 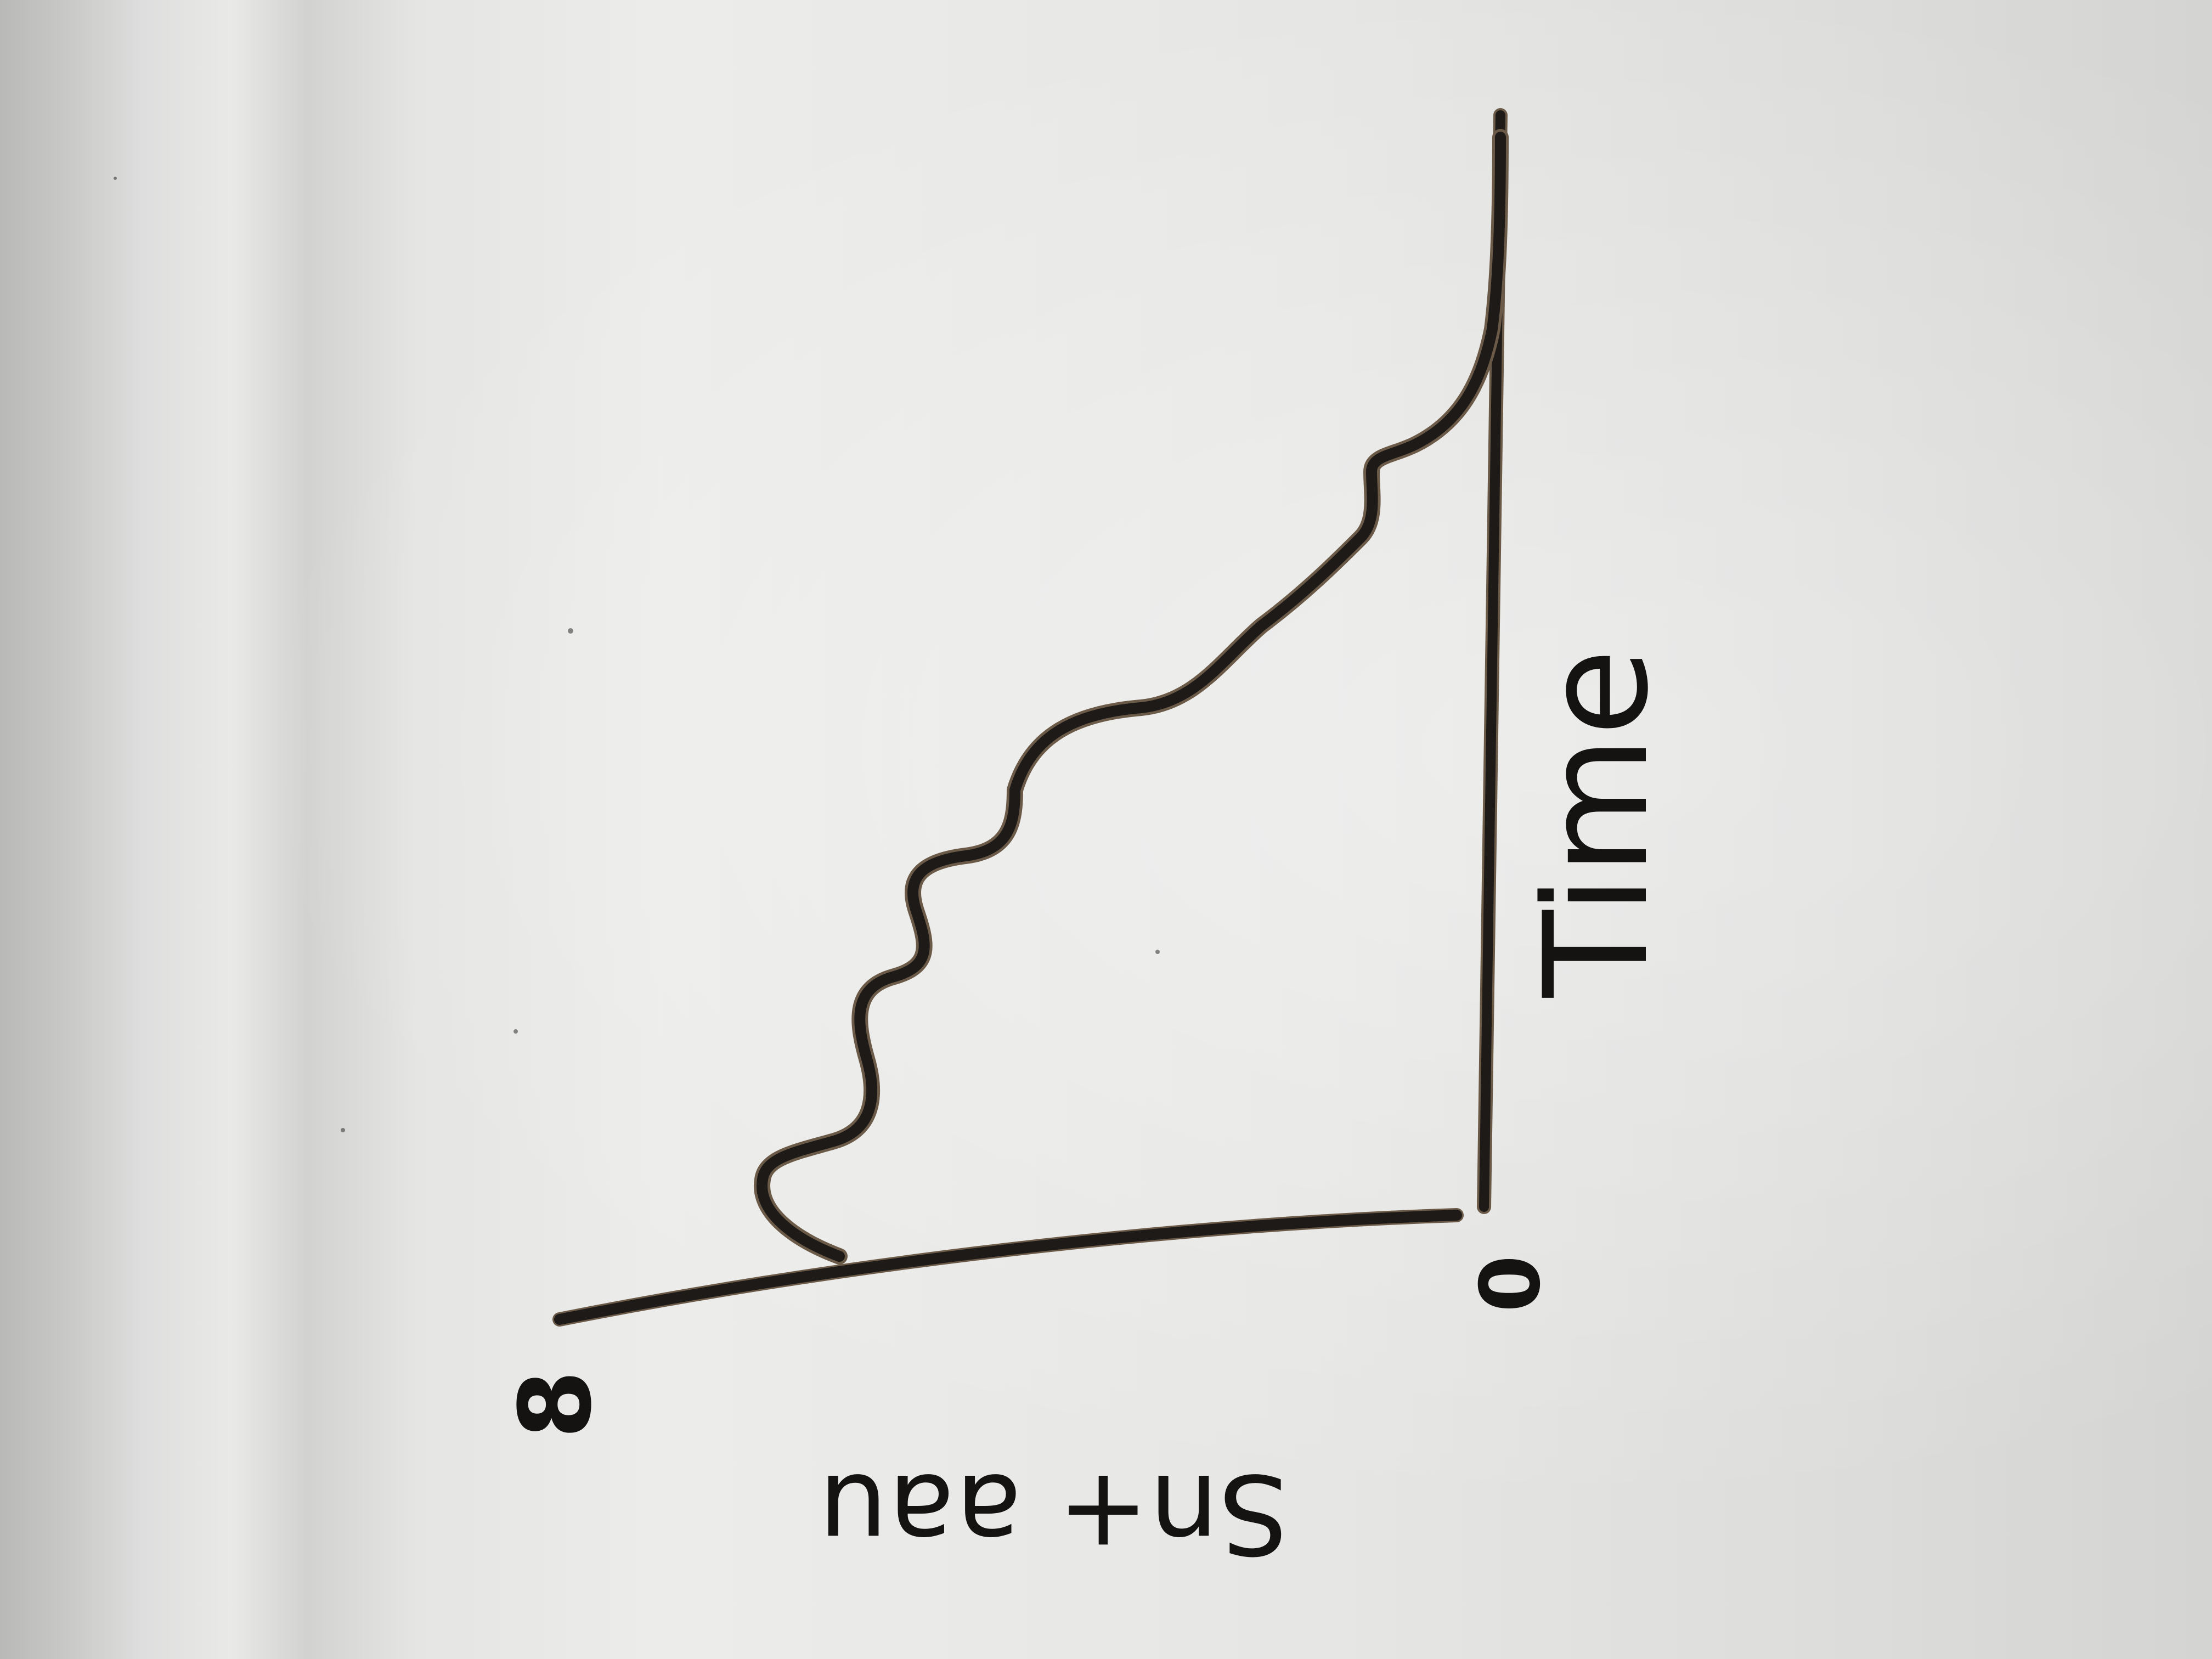 I want to click on horizontal-axis-label: Sn+ aau, so click(x=1054, y=1513).